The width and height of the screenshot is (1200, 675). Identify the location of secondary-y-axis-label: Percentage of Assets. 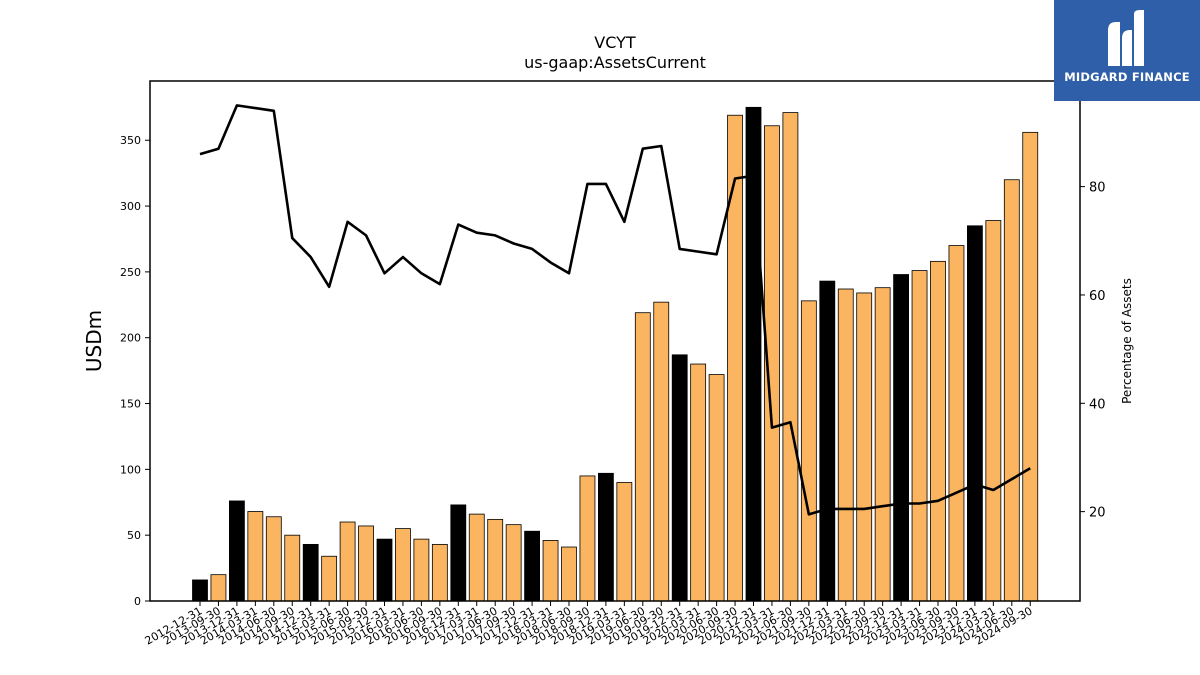
(1127, 341).